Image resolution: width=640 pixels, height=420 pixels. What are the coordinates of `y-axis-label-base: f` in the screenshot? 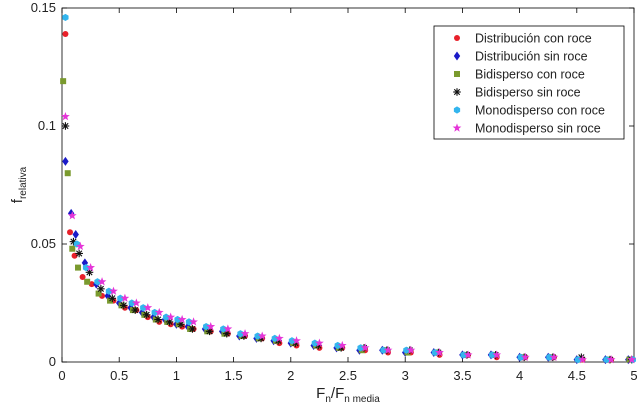 It's located at (17, 200).